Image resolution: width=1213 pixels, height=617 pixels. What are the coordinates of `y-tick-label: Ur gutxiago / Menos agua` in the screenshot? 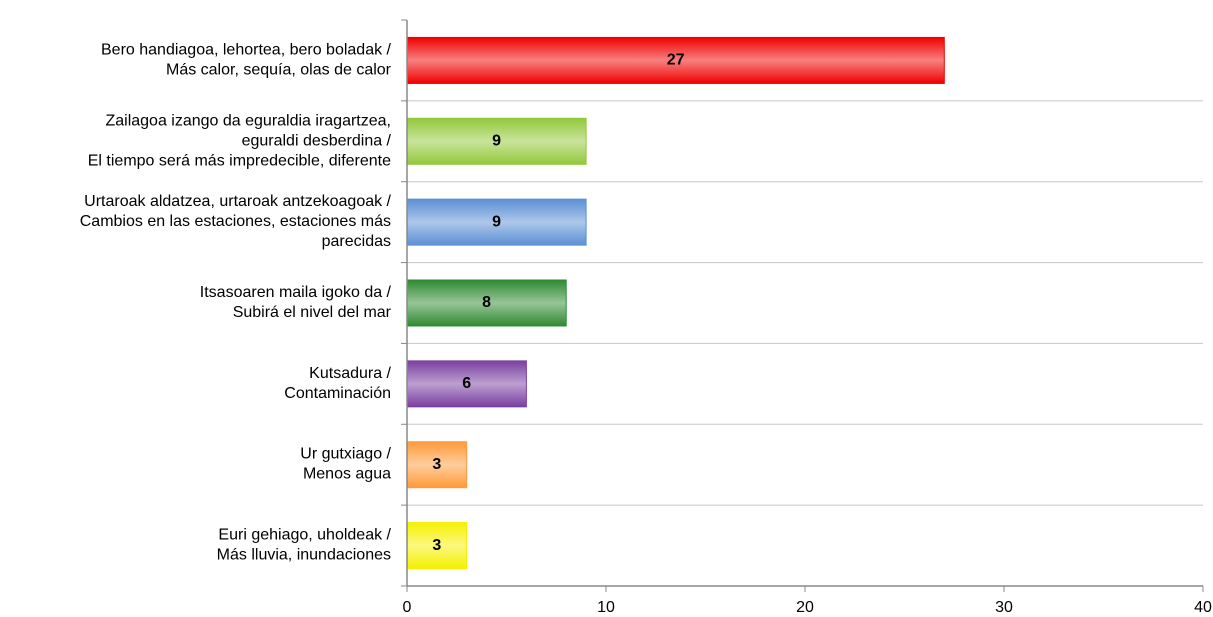 It's located at (345, 464).